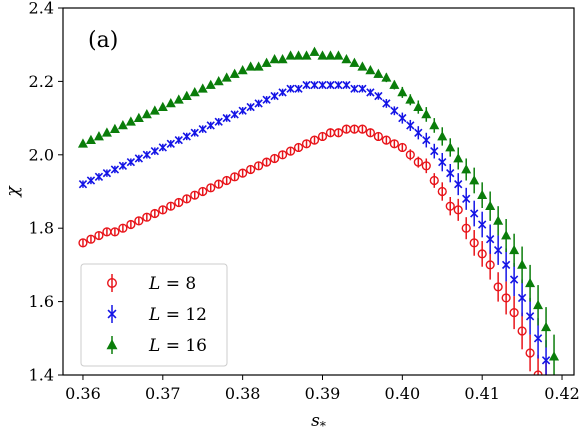 This screenshot has height=437, width=582. I want to click on legend-entries: L = 8L = 12L = 16, so click(156, 315).